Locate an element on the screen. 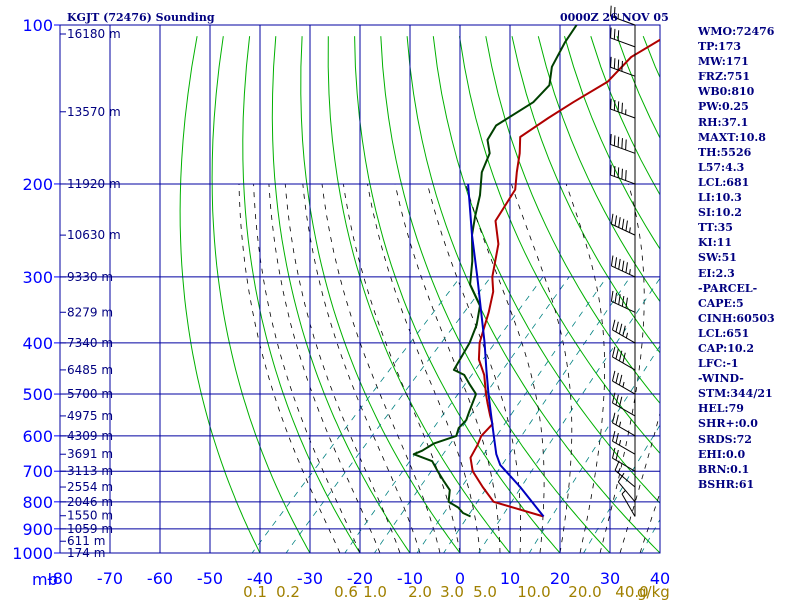  temperature-tick-label: 20 is located at coordinates (560, 578).